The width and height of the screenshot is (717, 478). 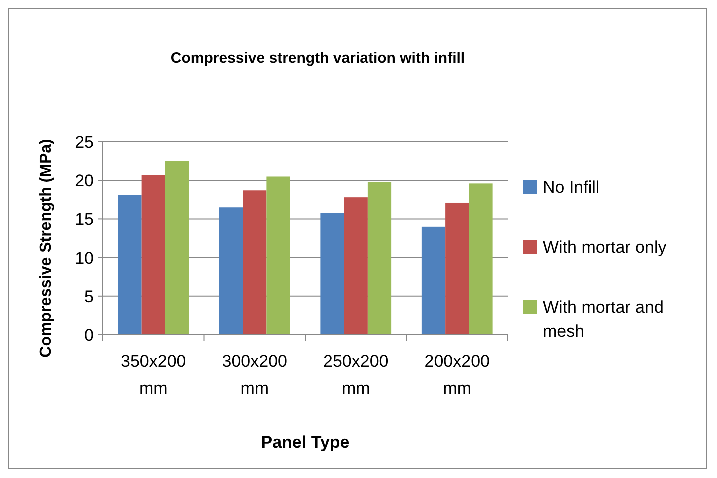 What do you see at coordinates (84, 258) in the screenshot?
I see `y-tick-label: 10` at bounding box center [84, 258].